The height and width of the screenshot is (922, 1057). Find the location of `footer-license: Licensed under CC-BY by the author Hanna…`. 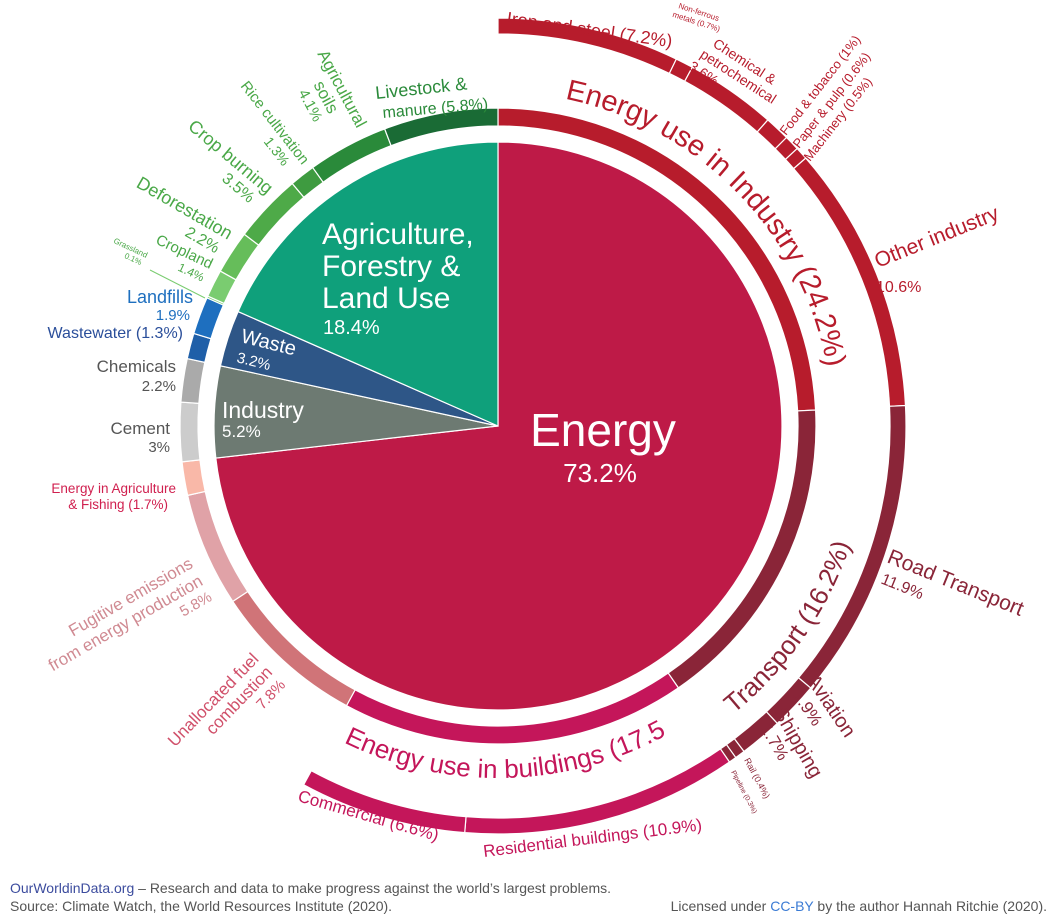

footer-license: Licensed under CC-BY by the author Hanna… is located at coordinates (859, 906).